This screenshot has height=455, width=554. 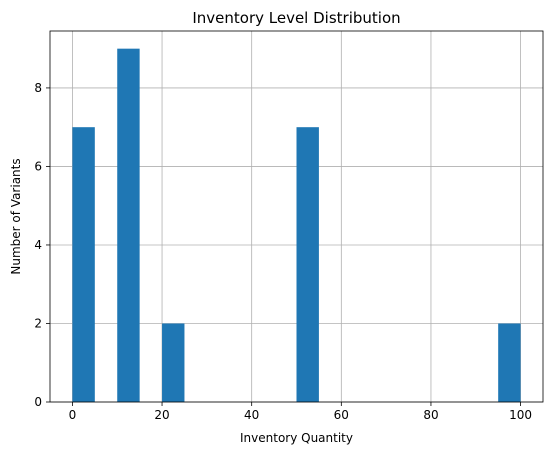 I want to click on chart-title: Inventory Level Distribution, so click(x=296, y=18).